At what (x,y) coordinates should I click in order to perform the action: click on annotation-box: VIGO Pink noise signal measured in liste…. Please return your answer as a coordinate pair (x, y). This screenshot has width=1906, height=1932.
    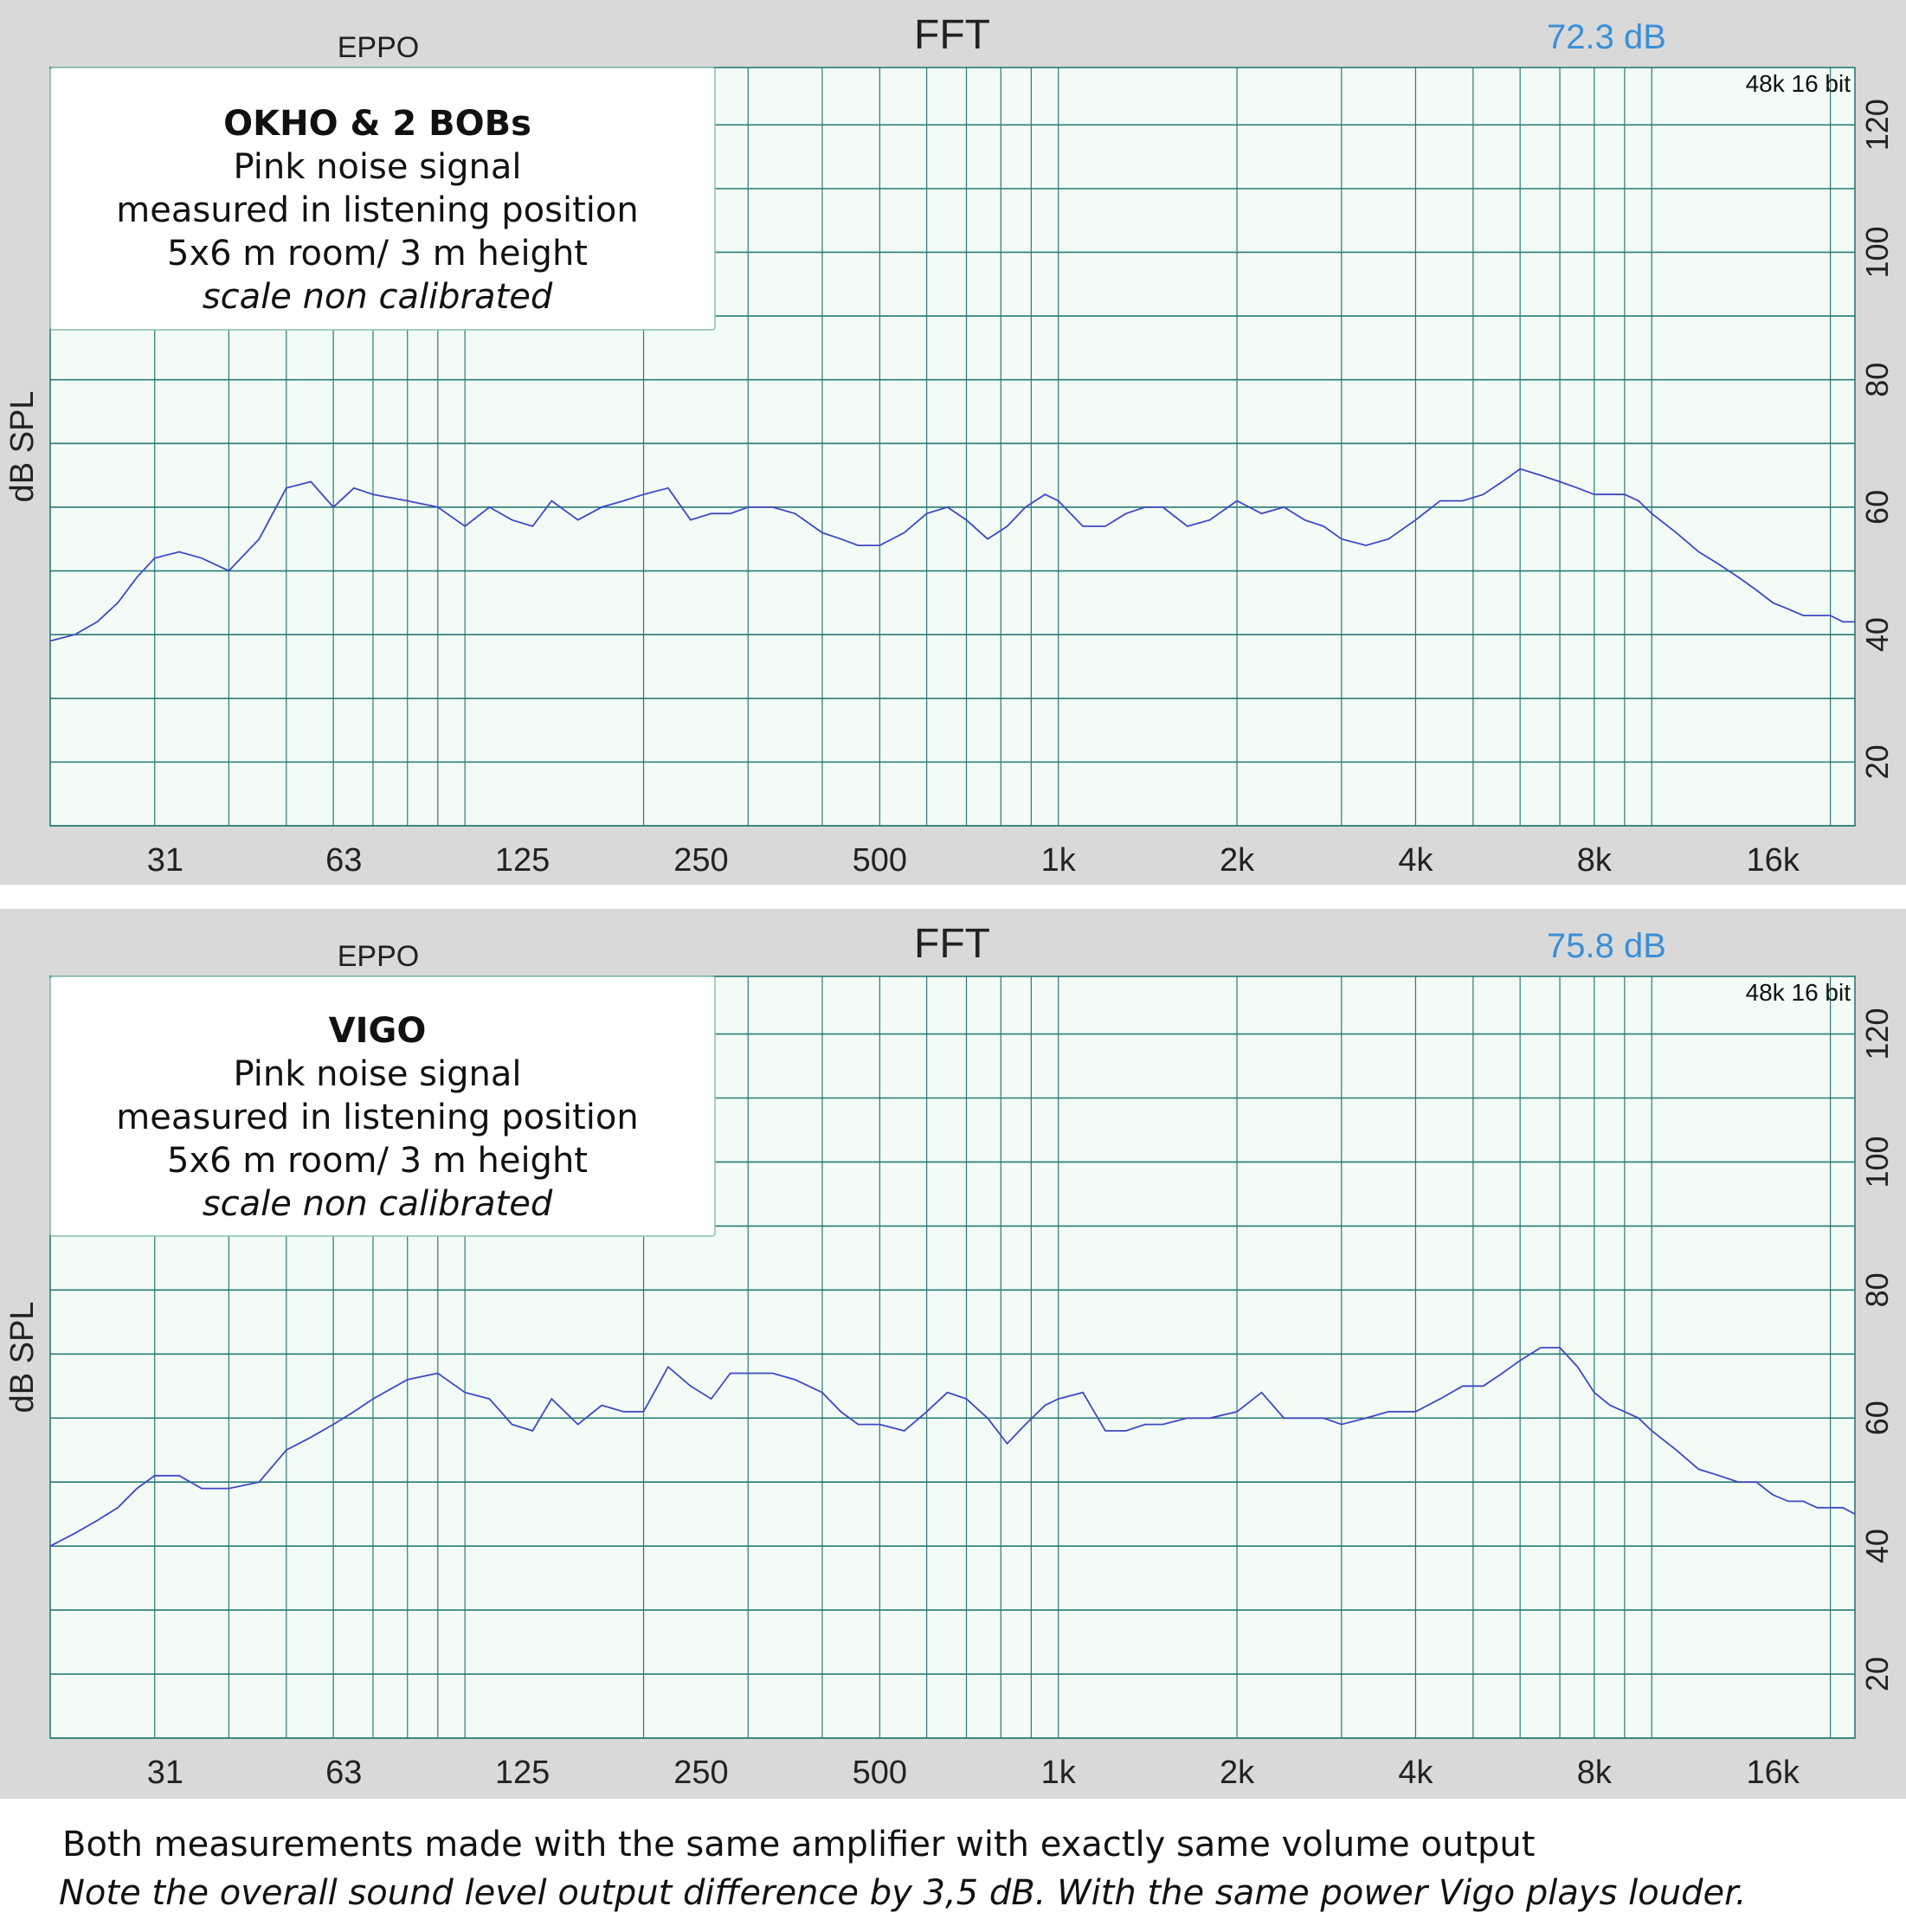
    Looking at the image, I should click on (382, 1106).